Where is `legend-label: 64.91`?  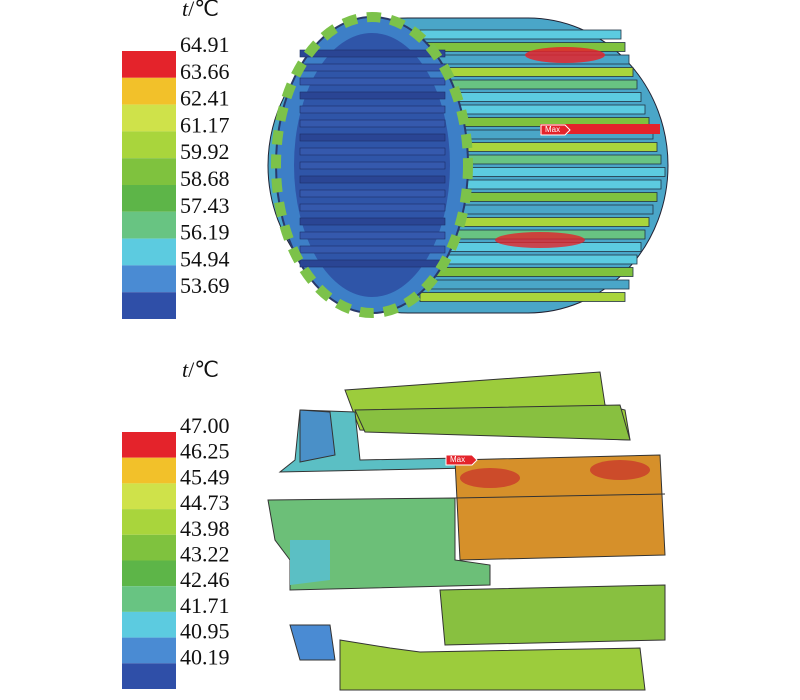 legend-label: 64.91 is located at coordinates (205, 44).